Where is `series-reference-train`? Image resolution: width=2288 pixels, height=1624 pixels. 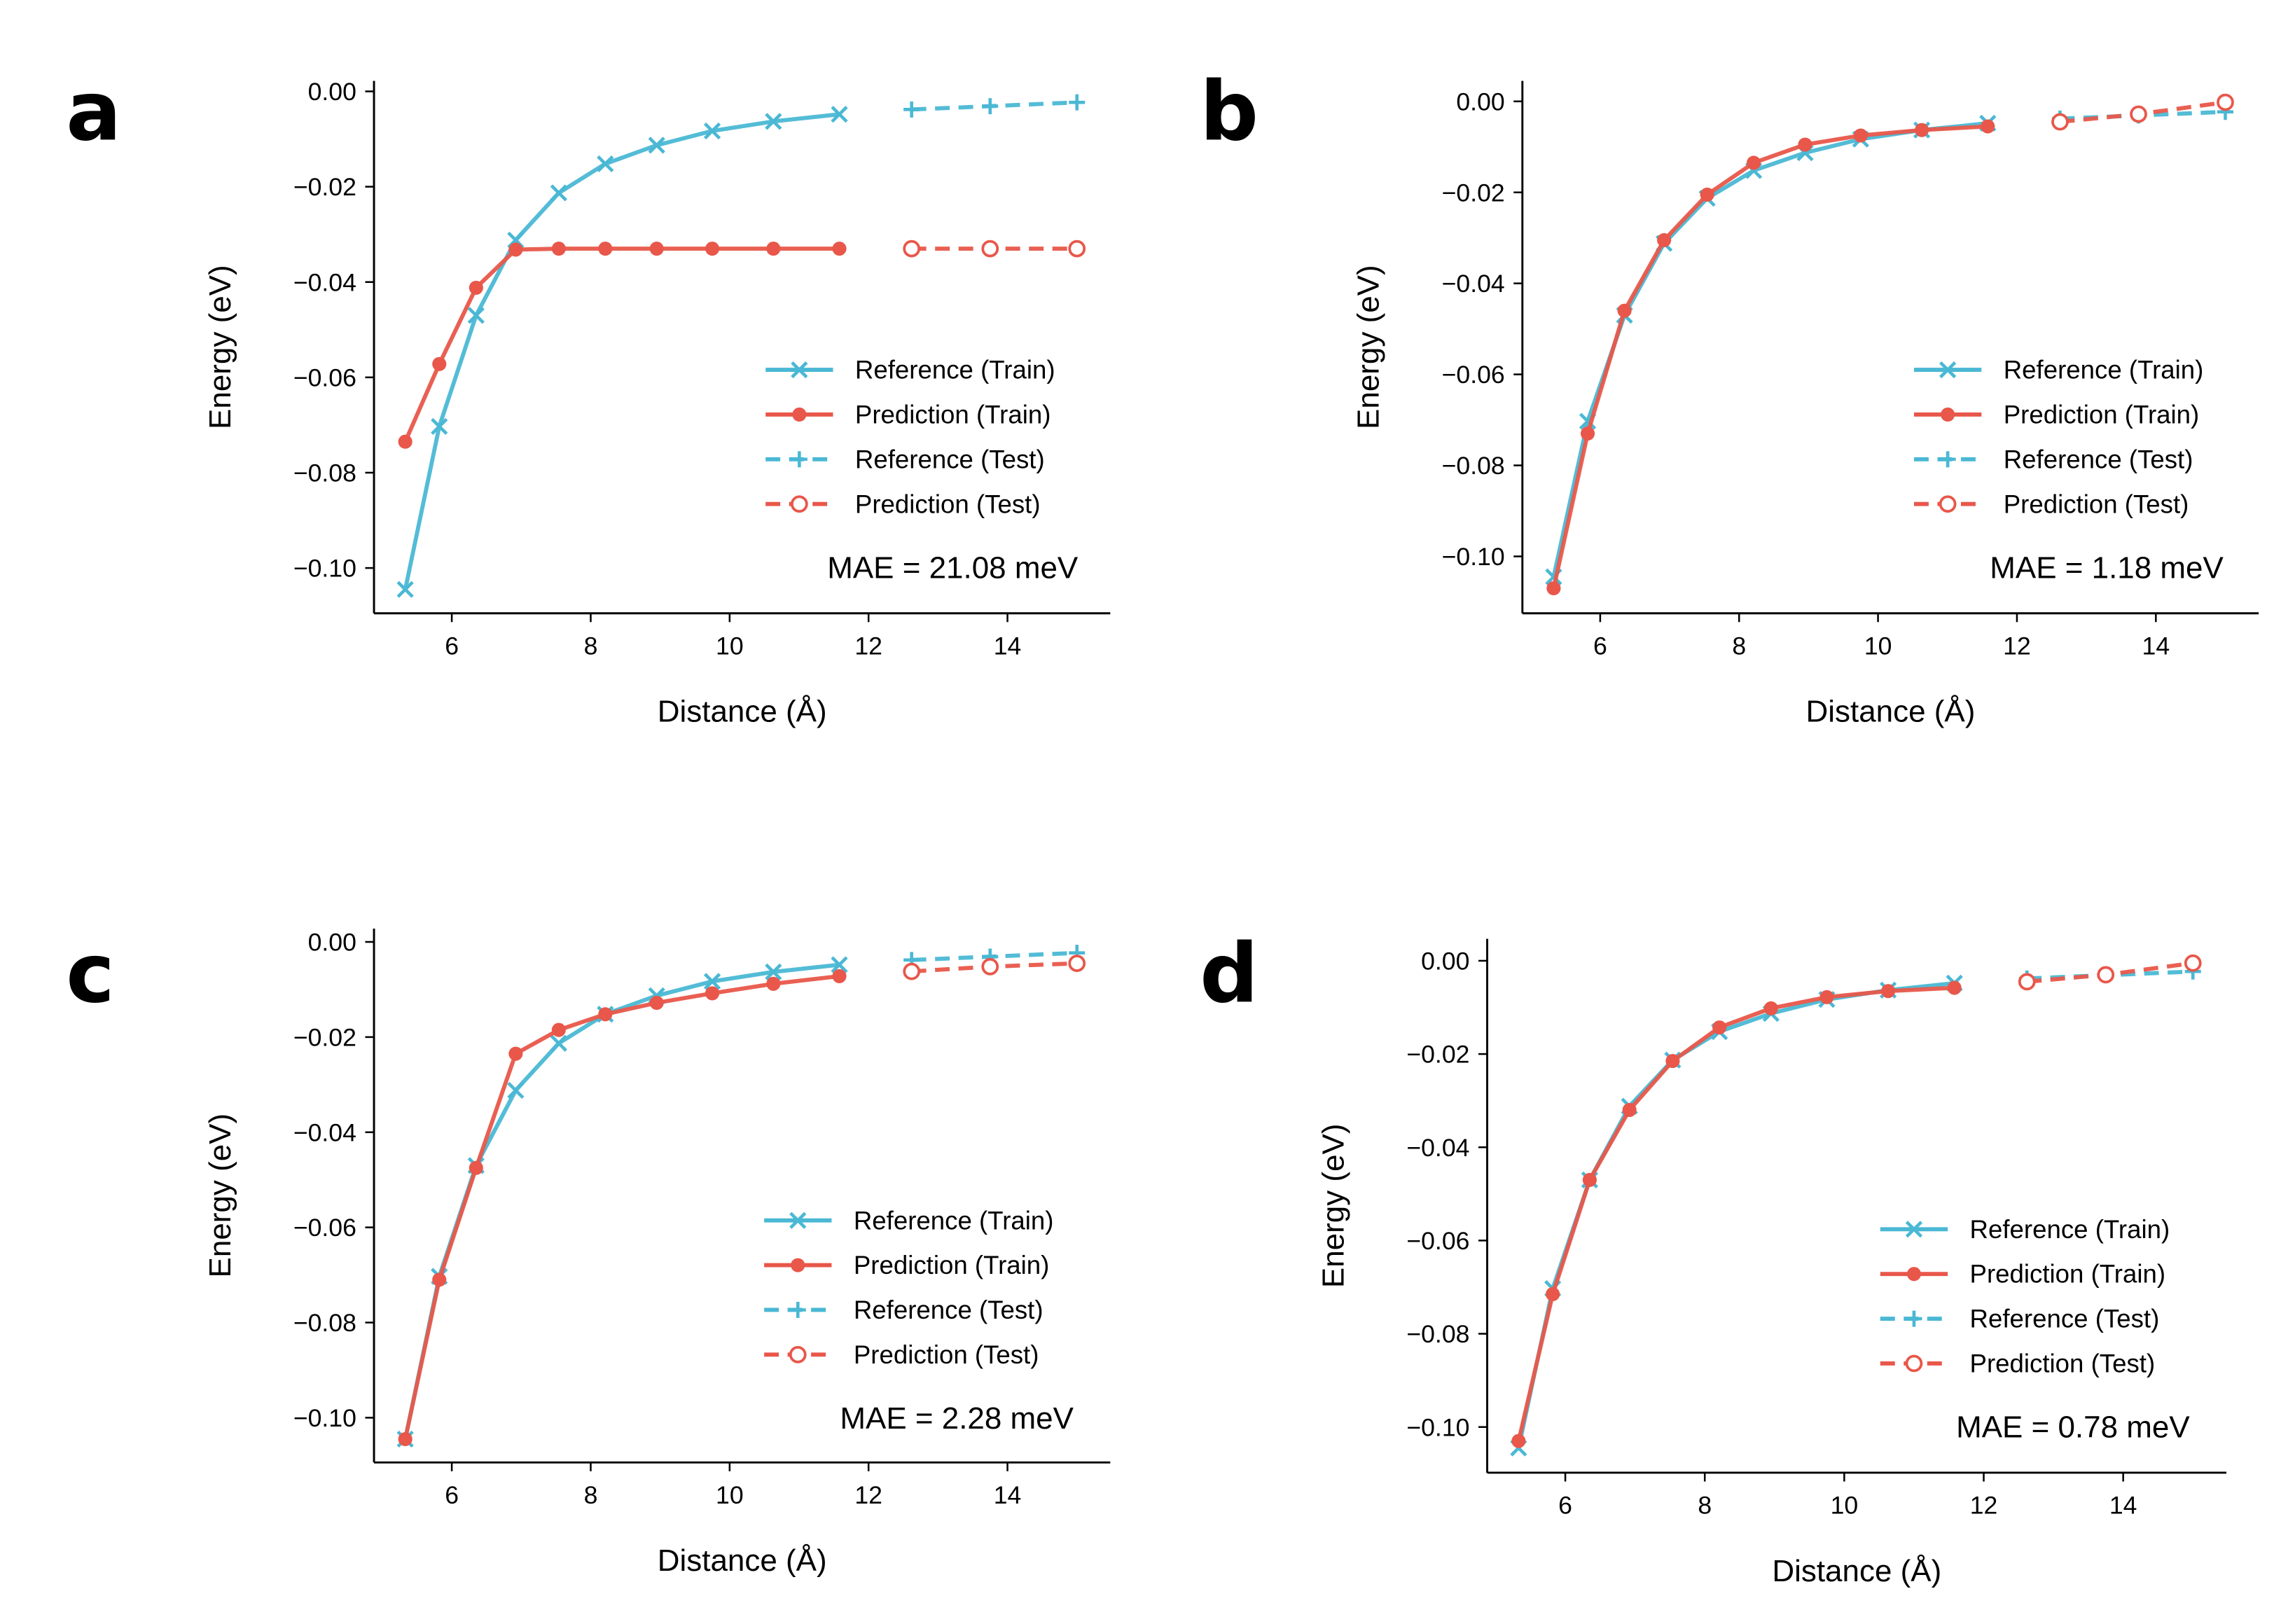 series-reference-train is located at coordinates (622, 352).